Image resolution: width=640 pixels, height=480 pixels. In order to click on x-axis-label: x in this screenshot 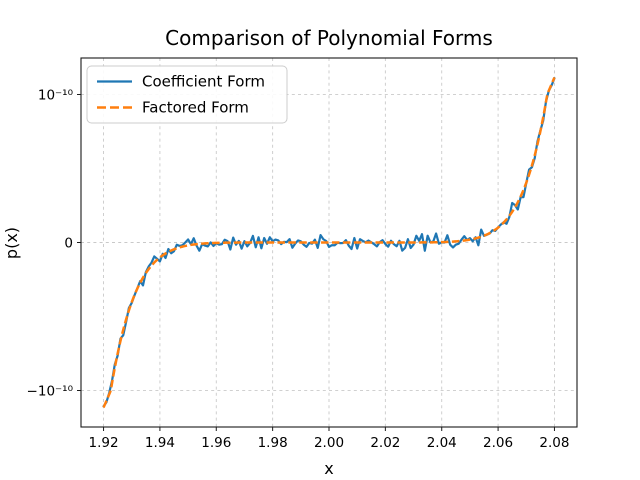, I will do `click(328, 468)`.